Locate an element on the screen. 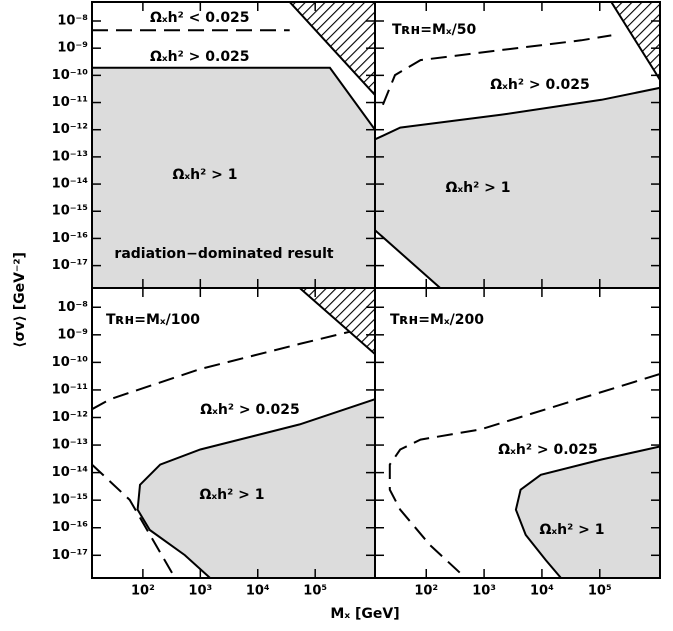  panel is located at coordinates (524, 475).